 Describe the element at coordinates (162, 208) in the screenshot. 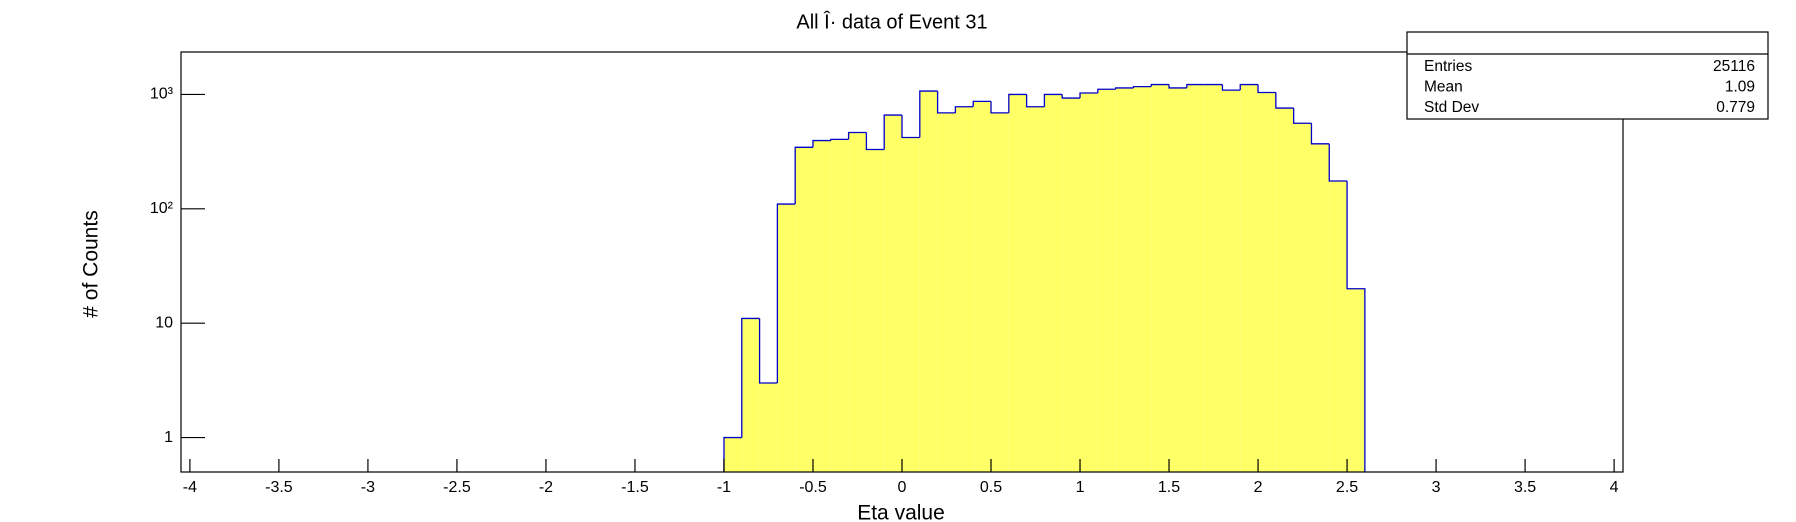

I see `y-tick-label: 10²` at that location.